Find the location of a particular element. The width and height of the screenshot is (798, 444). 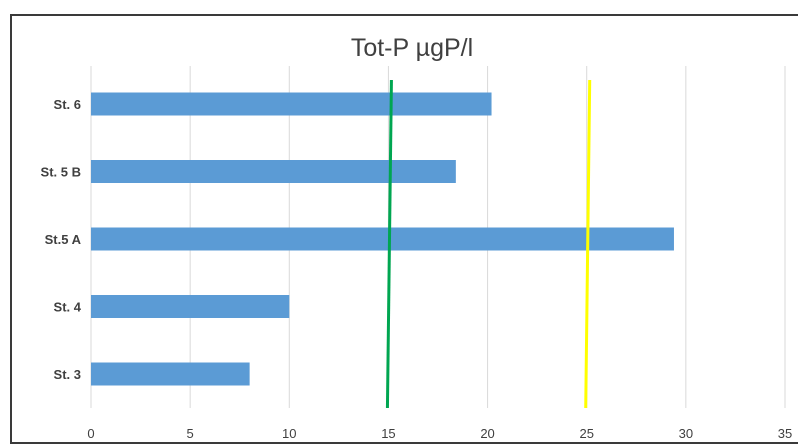

x-tick-label: 30 is located at coordinates (686, 433).